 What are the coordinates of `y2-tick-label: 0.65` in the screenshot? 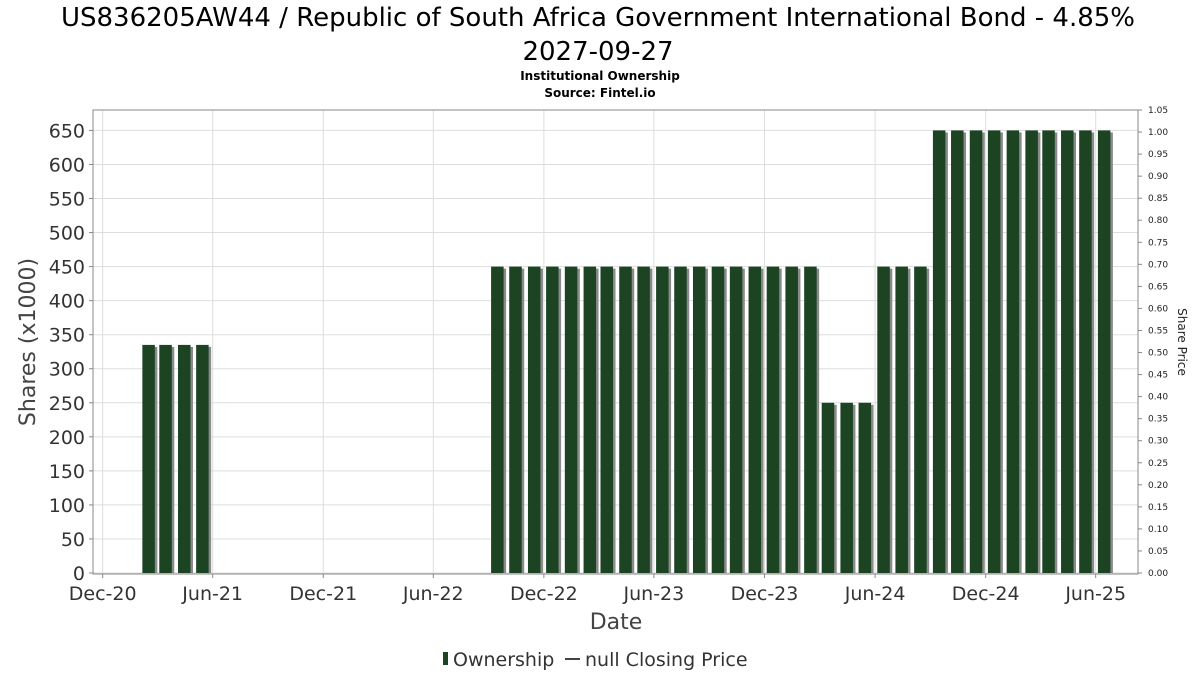 It's located at (1158, 287).